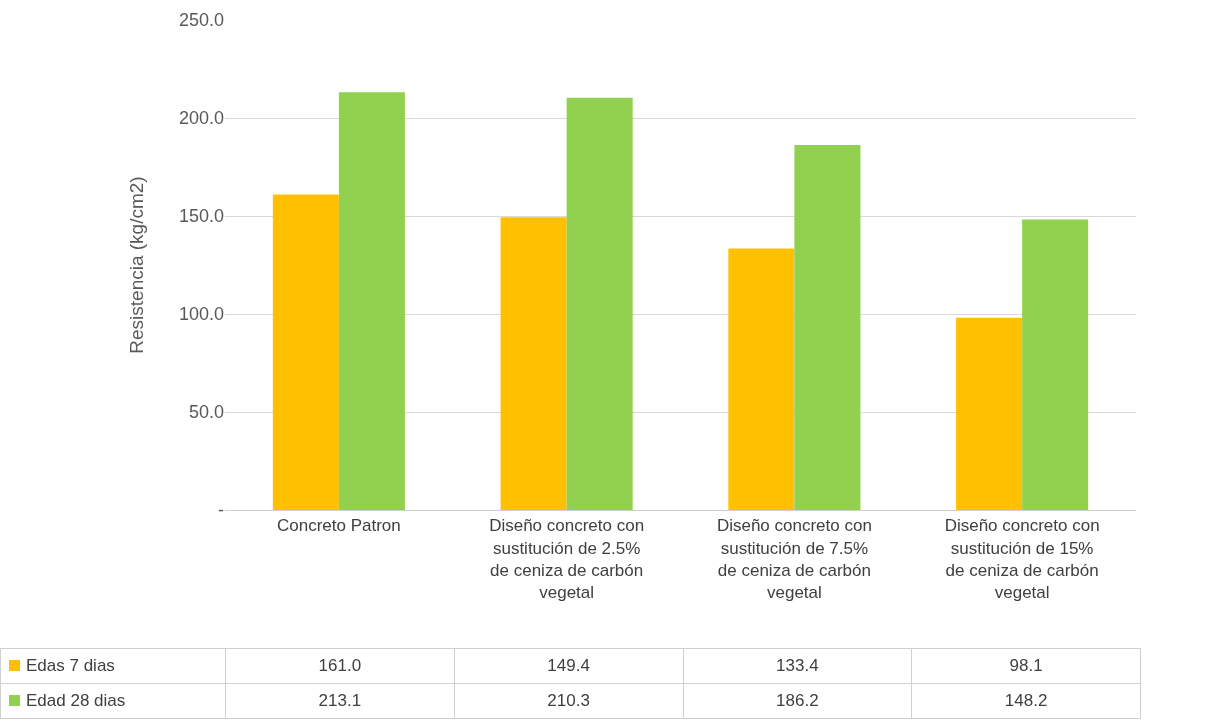  What do you see at coordinates (568, 701) in the screenshot?
I see `data-label: 210.3` at bounding box center [568, 701].